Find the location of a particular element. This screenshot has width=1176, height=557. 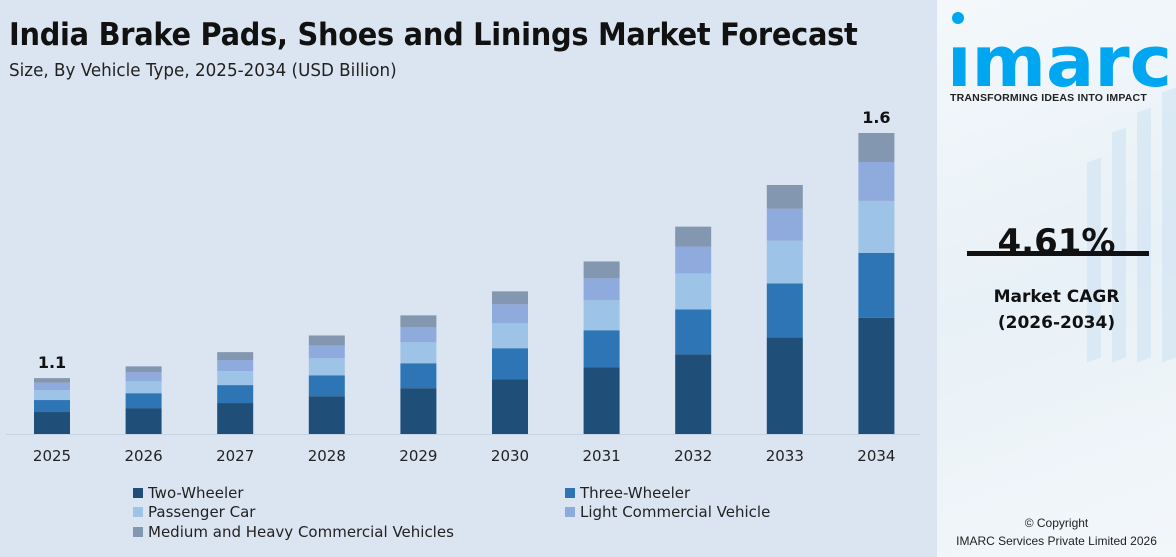

x-tick-label: 2029 is located at coordinates (418, 456).